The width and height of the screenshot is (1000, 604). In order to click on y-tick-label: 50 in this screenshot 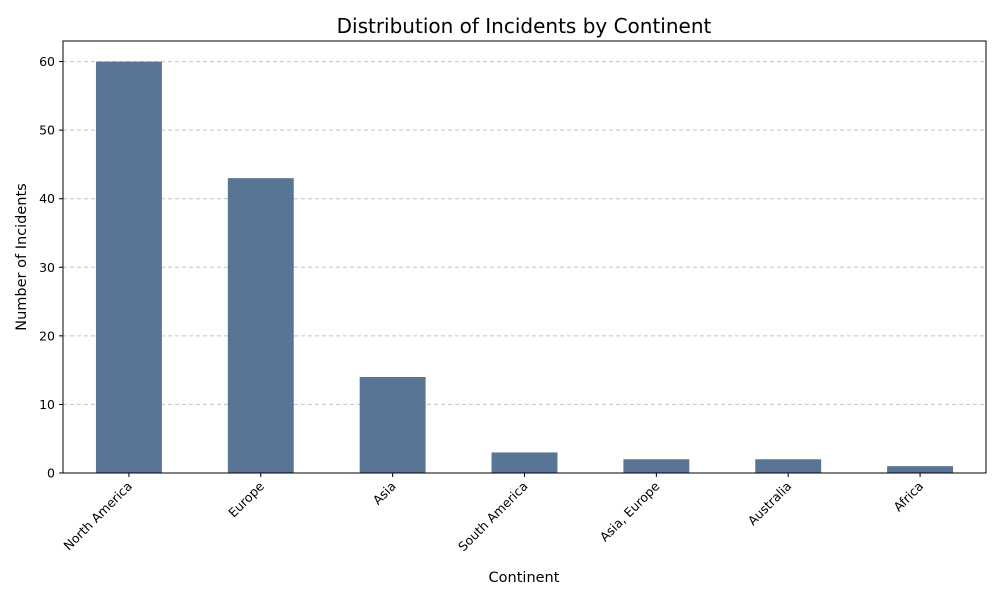, I will do `click(47, 130)`.